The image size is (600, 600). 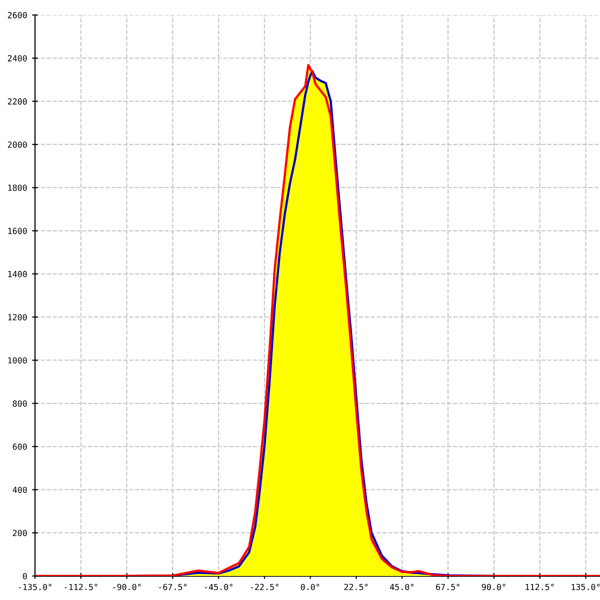 I want to click on x-tick-label: 0.0°, so click(x=310, y=587).